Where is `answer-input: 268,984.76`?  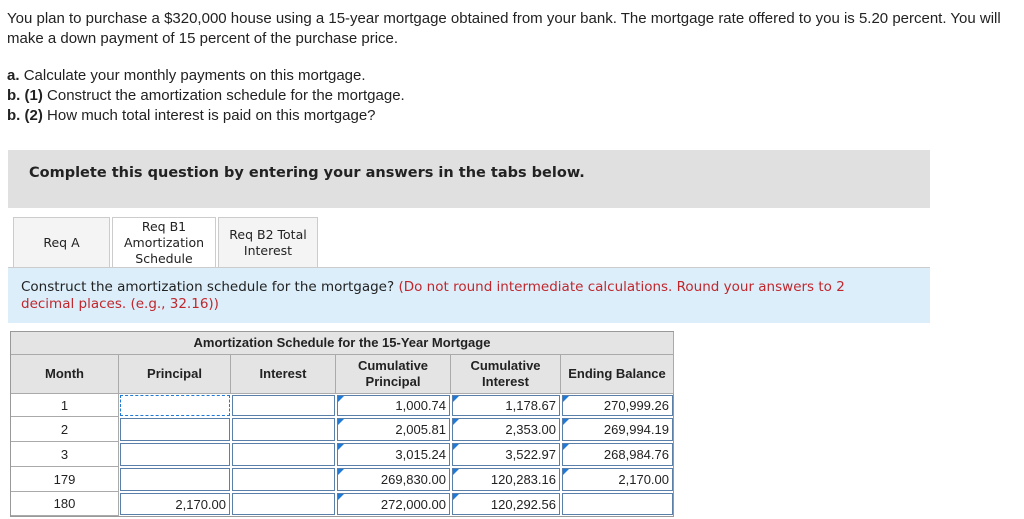
answer-input: 268,984.76 is located at coordinates (617, 454).